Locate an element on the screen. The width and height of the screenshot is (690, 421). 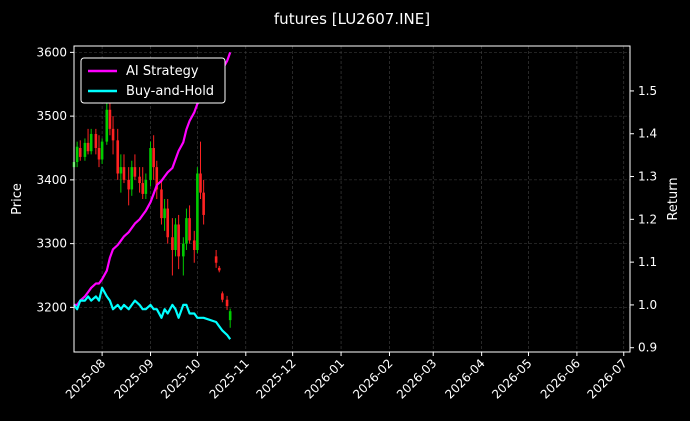
y-axis-right: 0.9 1.0 1.1 1.2 1.3 1.4 1.5 is located at coordinates (643, 219).